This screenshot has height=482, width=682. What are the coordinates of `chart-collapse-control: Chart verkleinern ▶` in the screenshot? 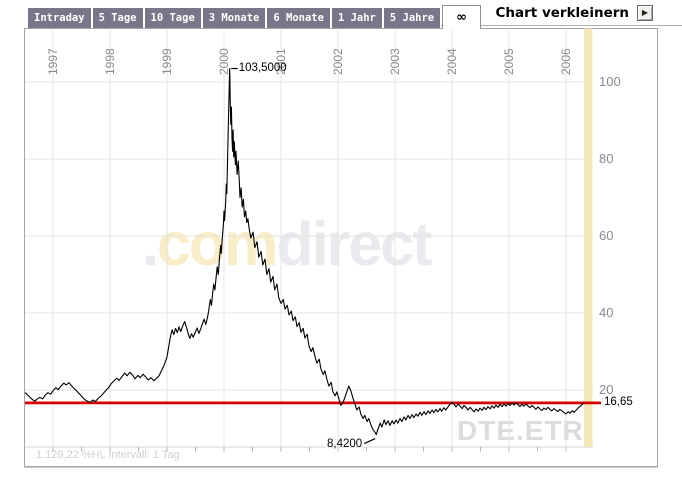 It's located at (574, 13).